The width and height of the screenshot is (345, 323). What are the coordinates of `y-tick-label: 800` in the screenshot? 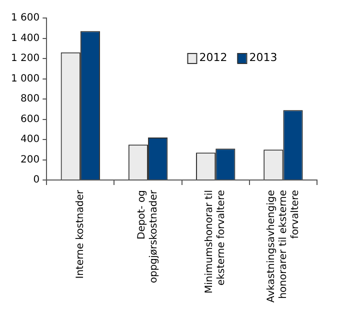 It's located at (30, 99).